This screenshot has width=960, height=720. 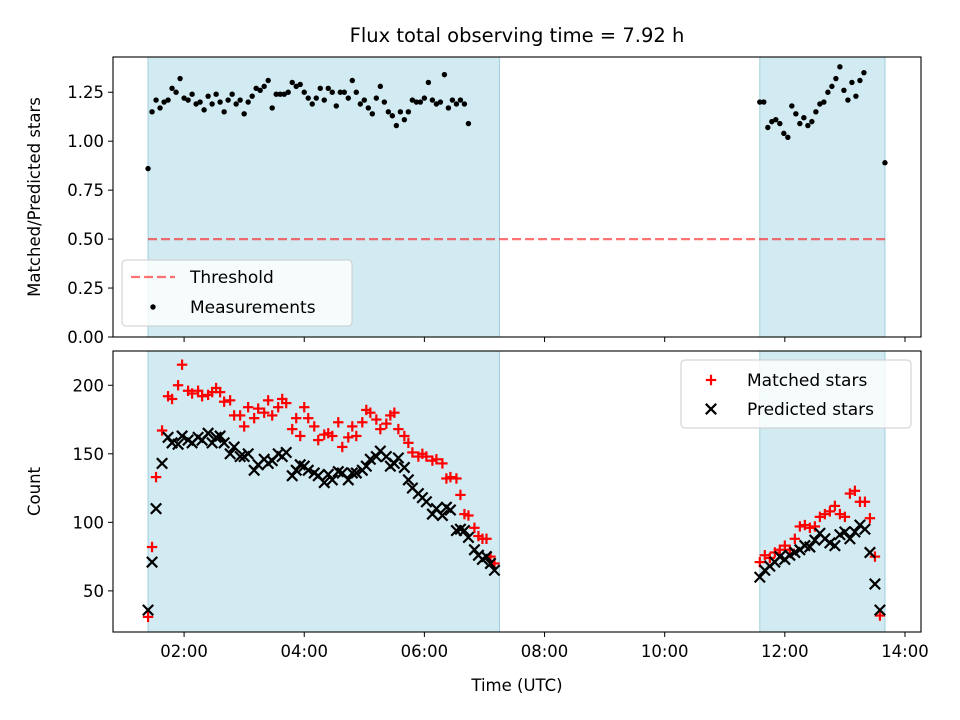 What do you see at coordinates (807, 381) in the screenshot?
I see `legend-matched-label: Matched stars` at bounding box center [807, 381].